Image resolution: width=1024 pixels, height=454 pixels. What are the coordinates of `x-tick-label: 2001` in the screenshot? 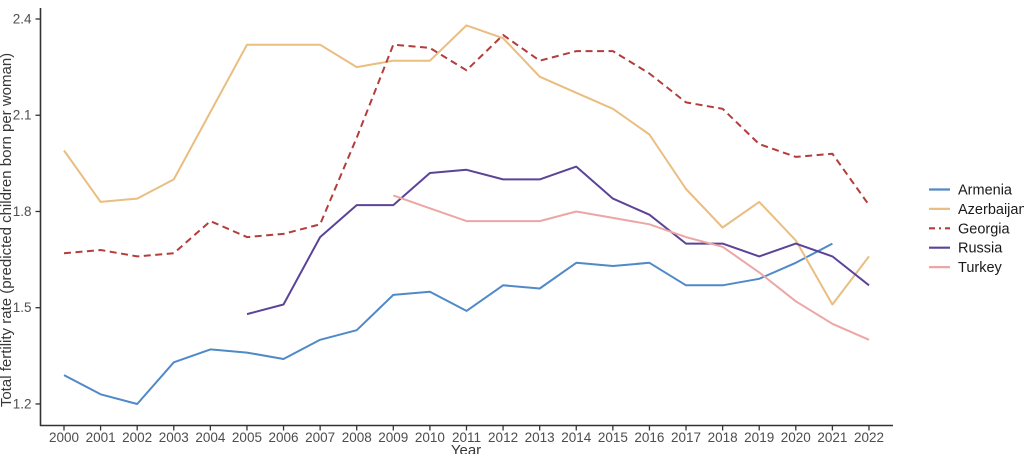 It's located at (101, 437).